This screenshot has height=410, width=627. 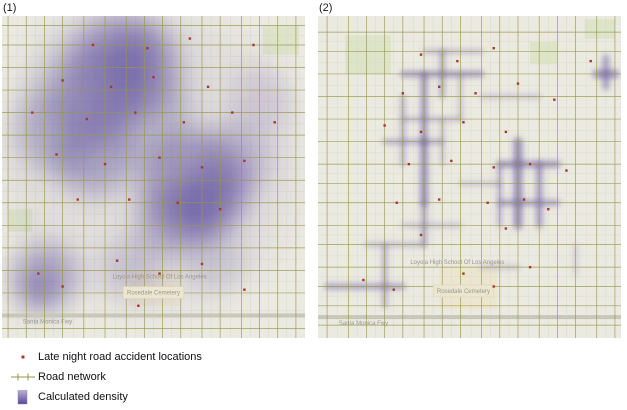 I want to click on accident-marker, so click(x=23, y=357).